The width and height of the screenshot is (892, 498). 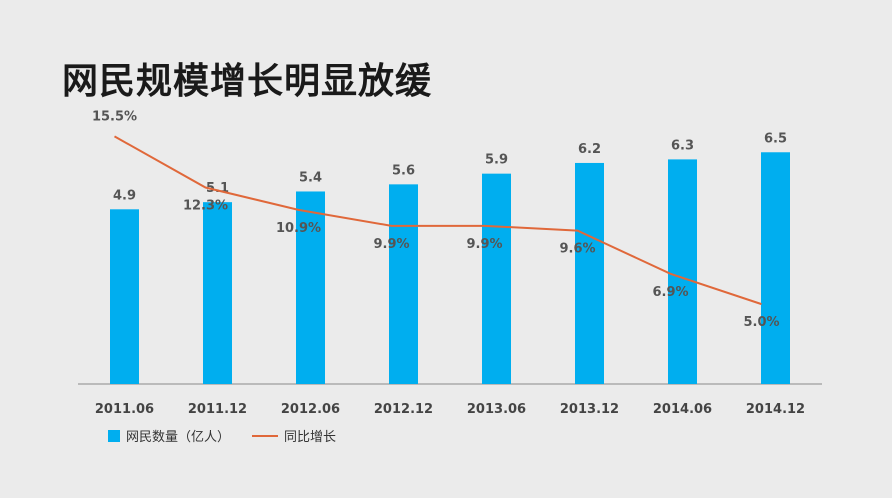 What do you see at coordinates (310, 177) in the screenshot?
I see `bar-value-label: 5.4` at bounding box center [310, 177].